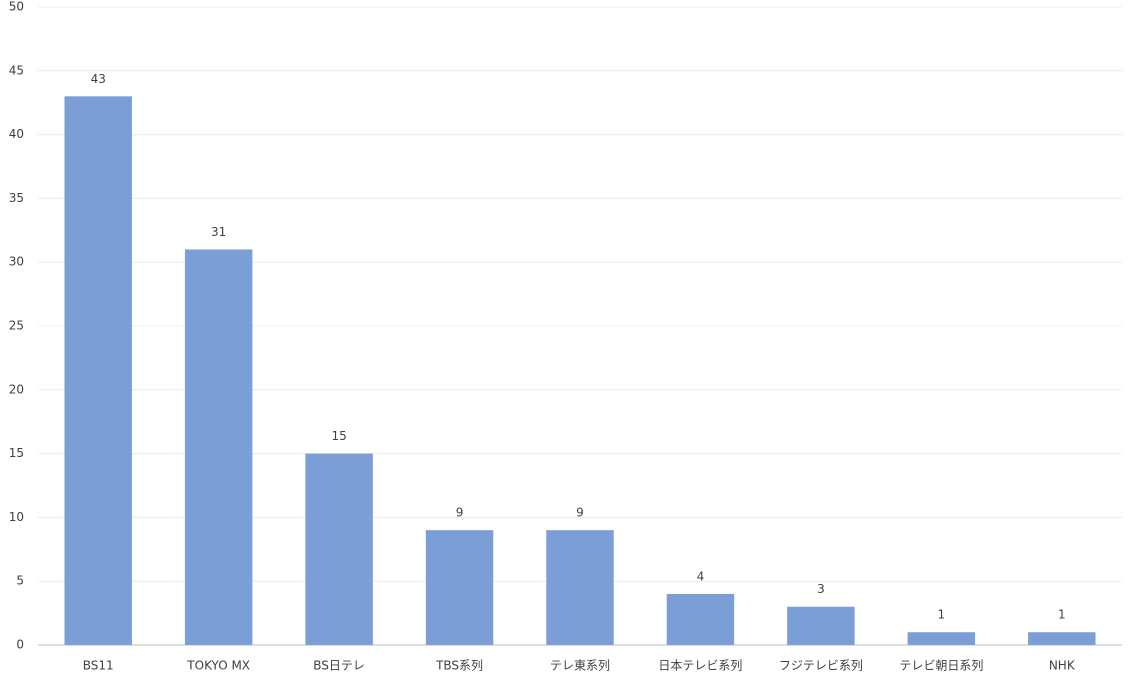 This screenshot has height=678, width=1131. Describe the element at coordinates (16, 7) in the screenshot. I see `y-tick-label: 50` at that location.